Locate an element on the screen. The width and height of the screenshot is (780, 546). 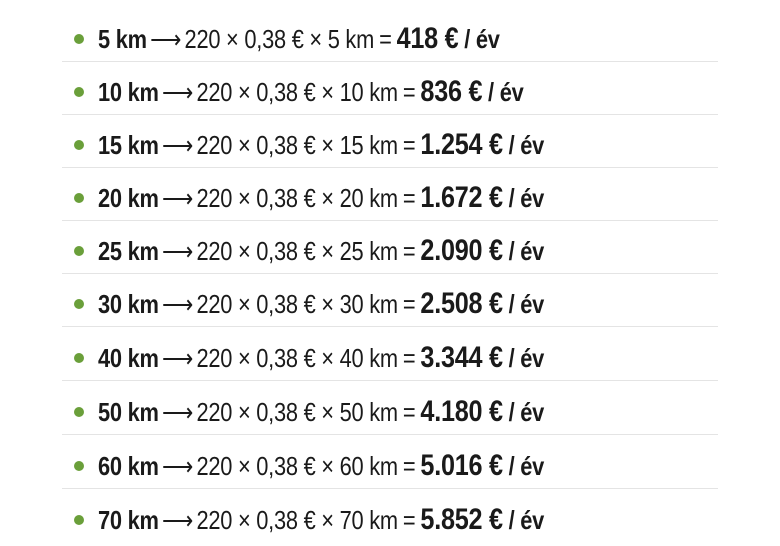
result: 1.672 € is located at coordinates (461, 197).